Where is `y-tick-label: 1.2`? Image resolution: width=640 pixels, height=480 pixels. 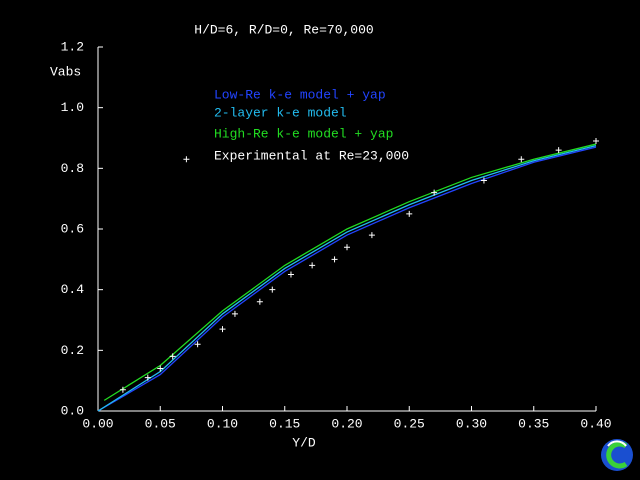 y-tick-label: 1.2 is located at coordinates (72, 46).